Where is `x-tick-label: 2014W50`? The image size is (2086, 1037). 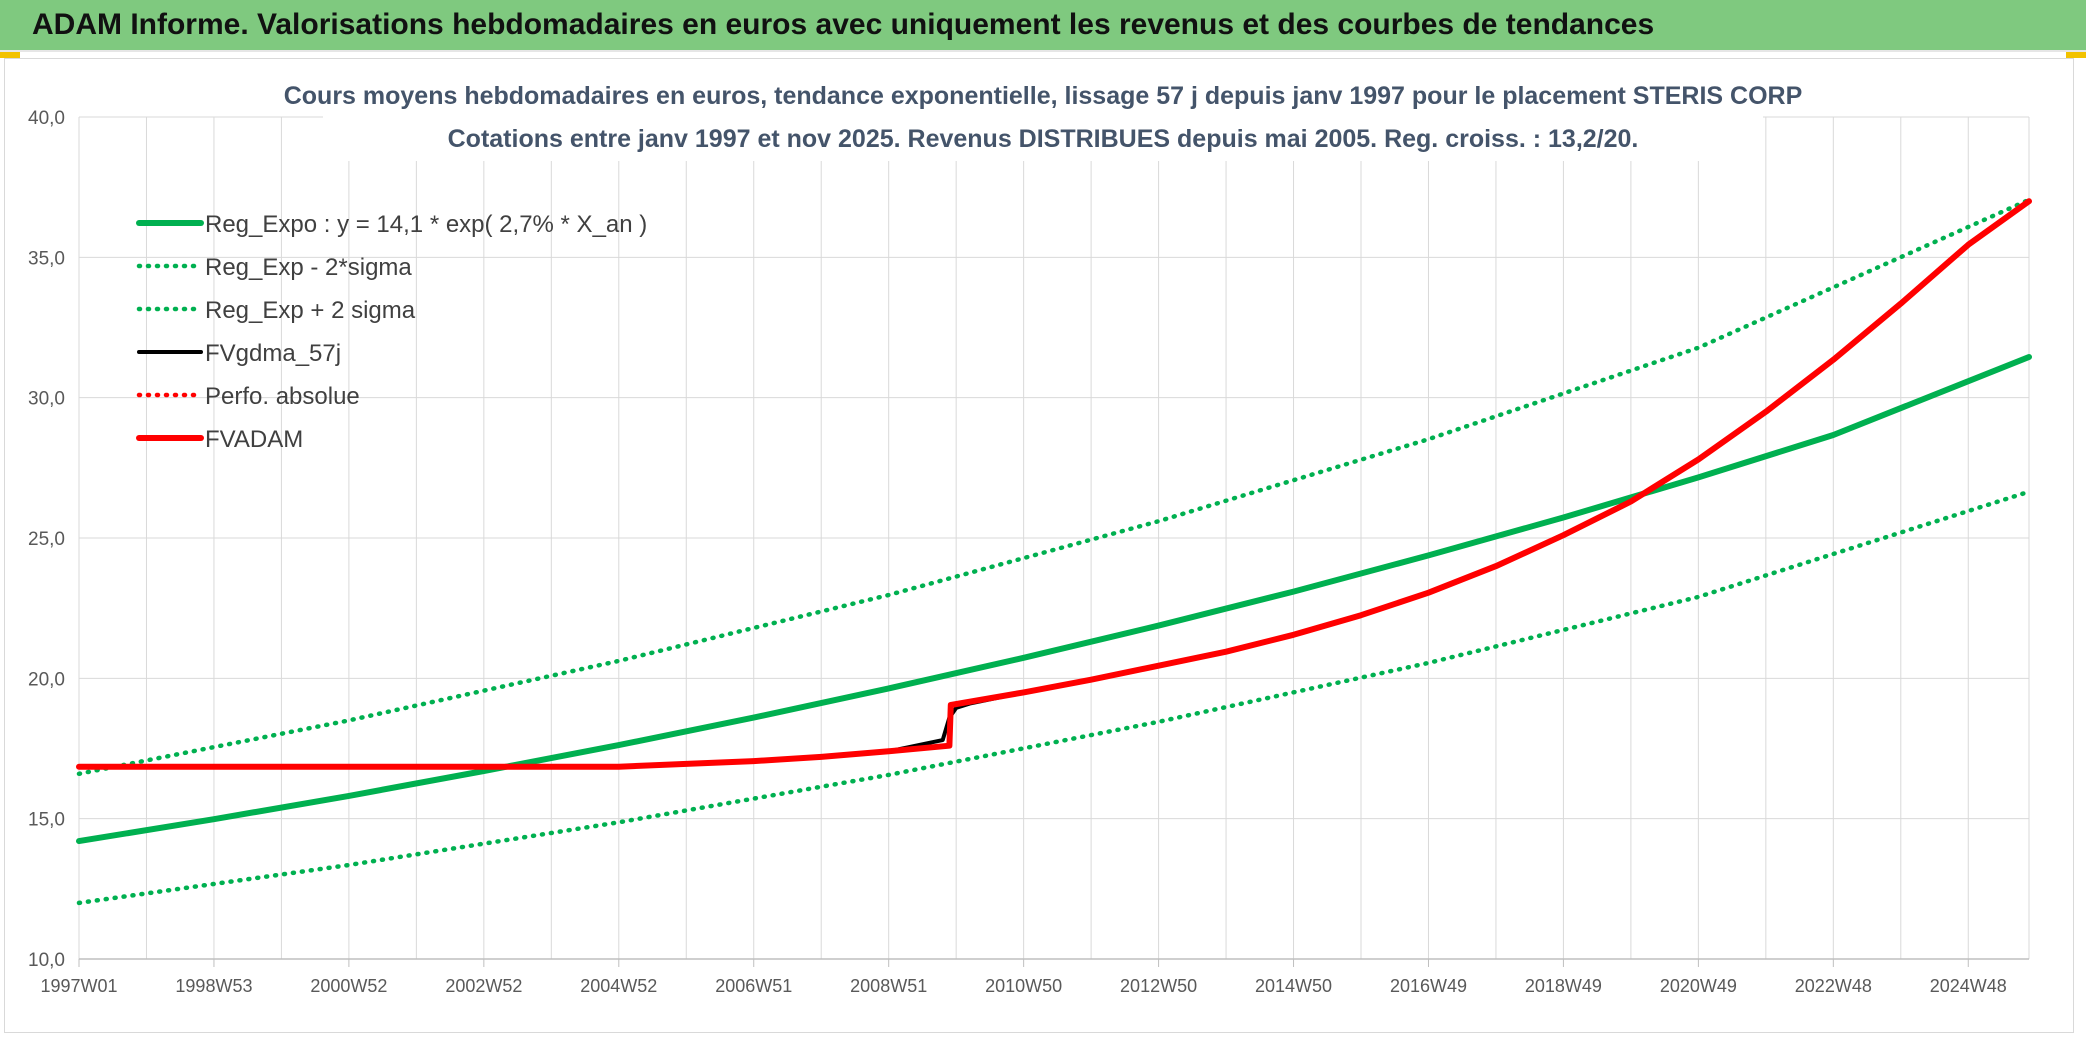
x-tick-label: 2014W50 is located at coordinates (1293, 986).